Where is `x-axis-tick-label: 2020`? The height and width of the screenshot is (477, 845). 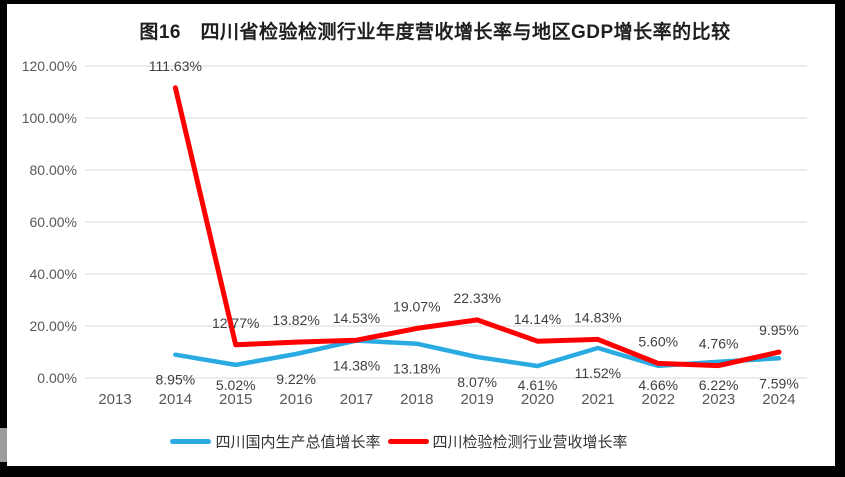
x-axis-tick-label: 2020 is located at coordinates (537, 399).